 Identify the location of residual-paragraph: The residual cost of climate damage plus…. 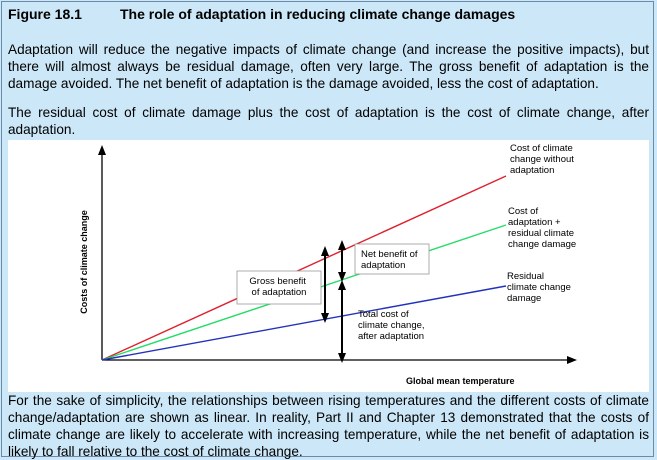
(328, 121).